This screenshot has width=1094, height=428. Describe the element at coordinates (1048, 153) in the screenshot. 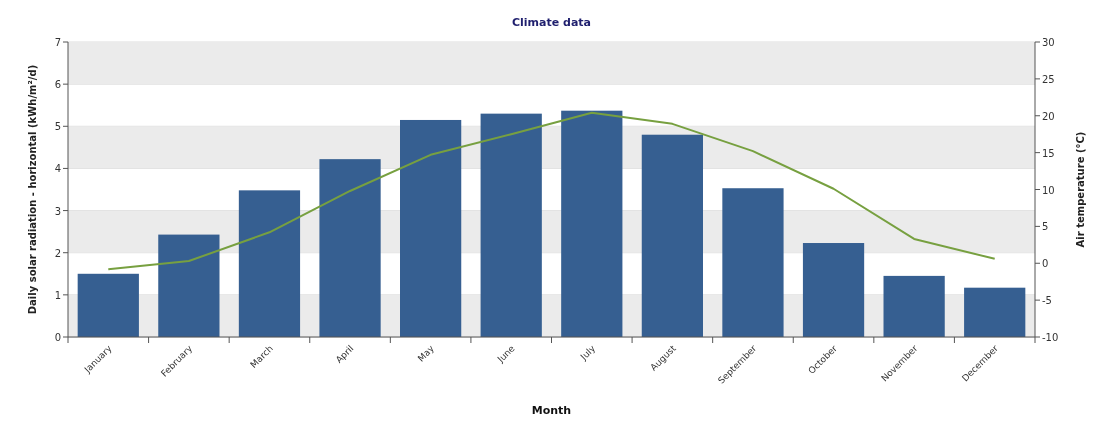

I see `y2-tick-label: 15` at that location.